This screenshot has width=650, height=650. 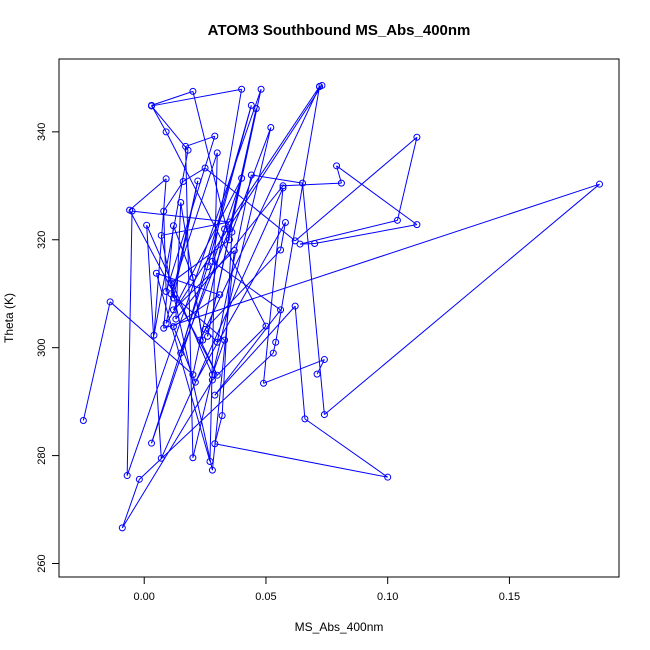 What do you see at coordinates (339, 30) in the screenshot?
I see `chart-title: ATOM3 Southbound MS_Abs_400nm` at bounding box center [339, 30].